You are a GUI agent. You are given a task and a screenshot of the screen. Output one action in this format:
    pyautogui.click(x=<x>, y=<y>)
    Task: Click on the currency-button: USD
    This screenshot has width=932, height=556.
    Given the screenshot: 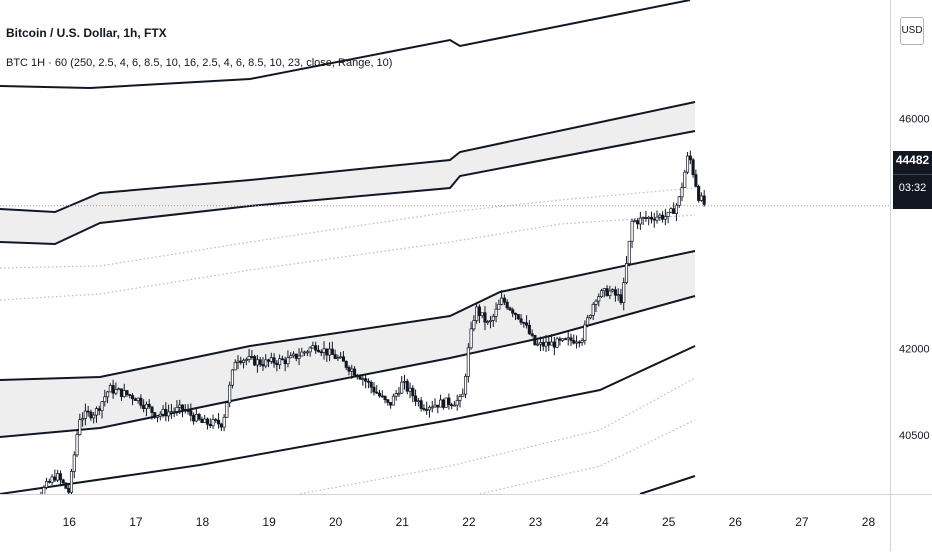 What is the action you would take?
    pyautogui.click(x=912, y=31)
    